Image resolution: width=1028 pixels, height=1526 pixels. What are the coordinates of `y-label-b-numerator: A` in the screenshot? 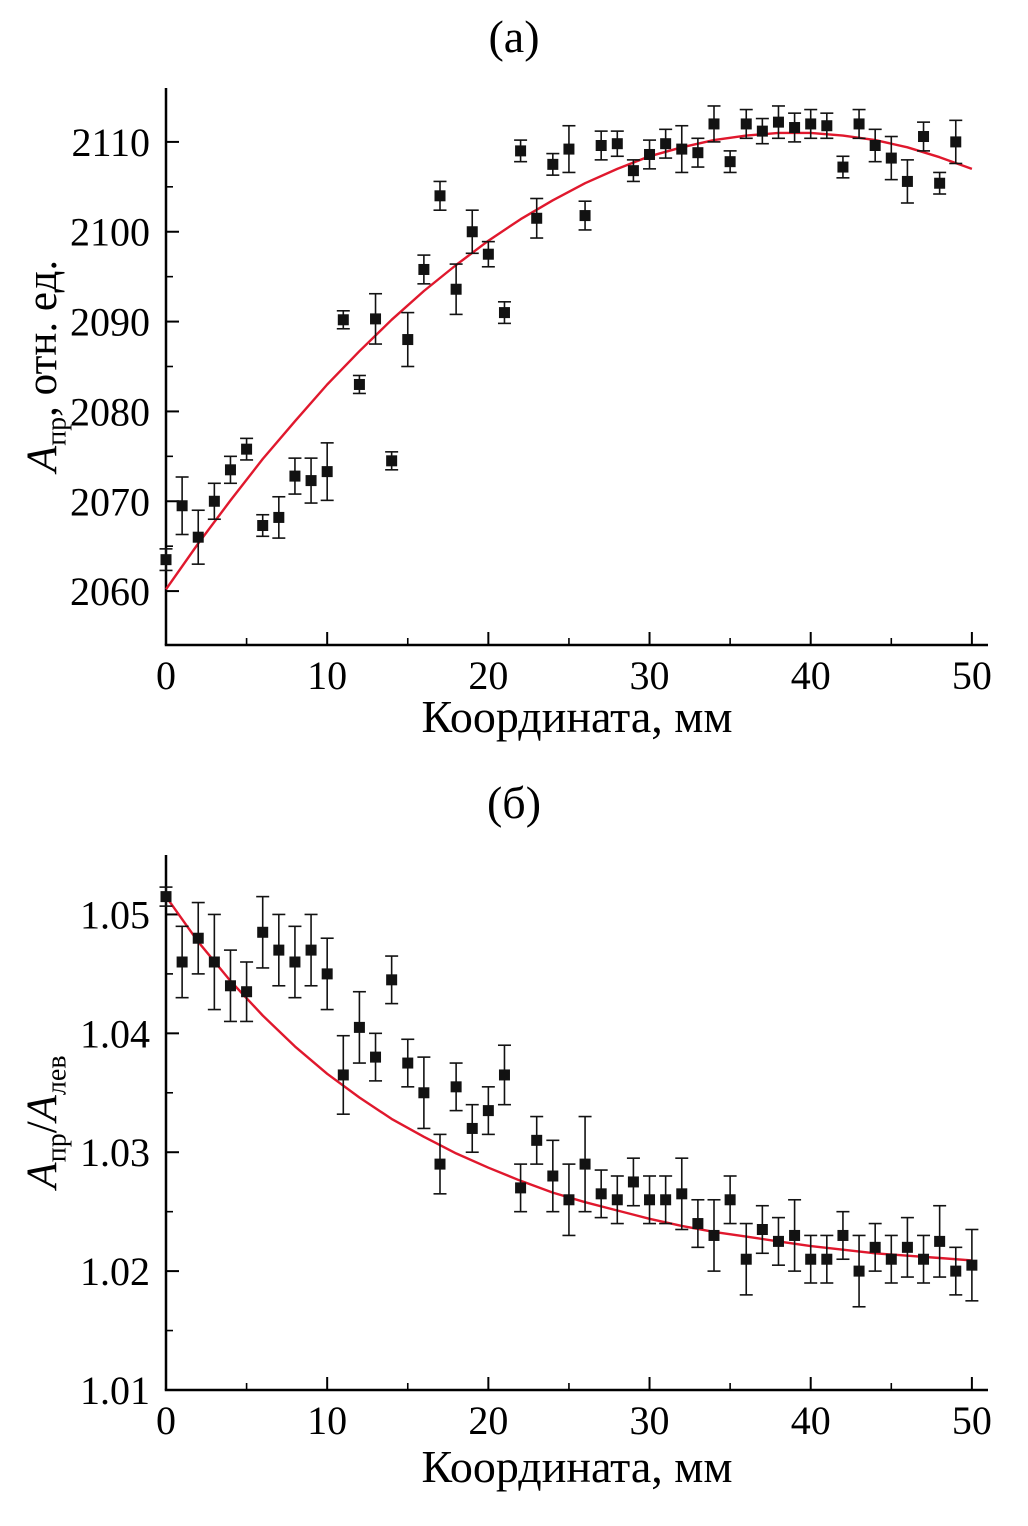 It's located at (42, 1175).